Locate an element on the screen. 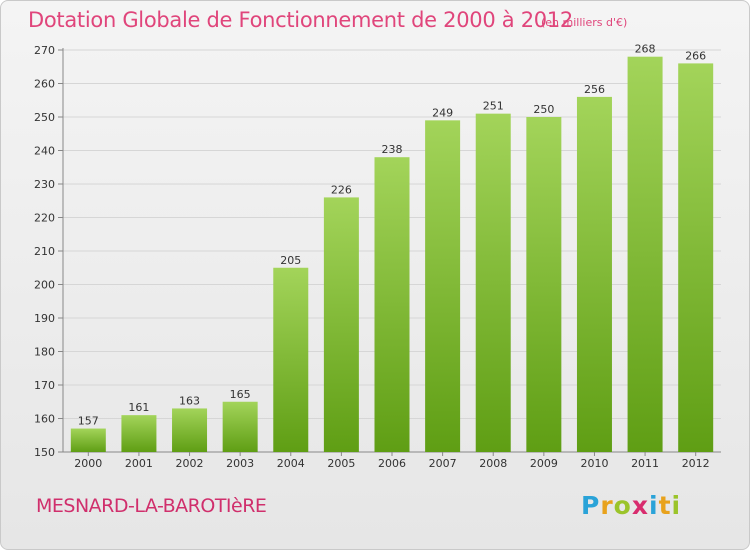  x-tick-label: 2004 is located at coordinates (291, 463).